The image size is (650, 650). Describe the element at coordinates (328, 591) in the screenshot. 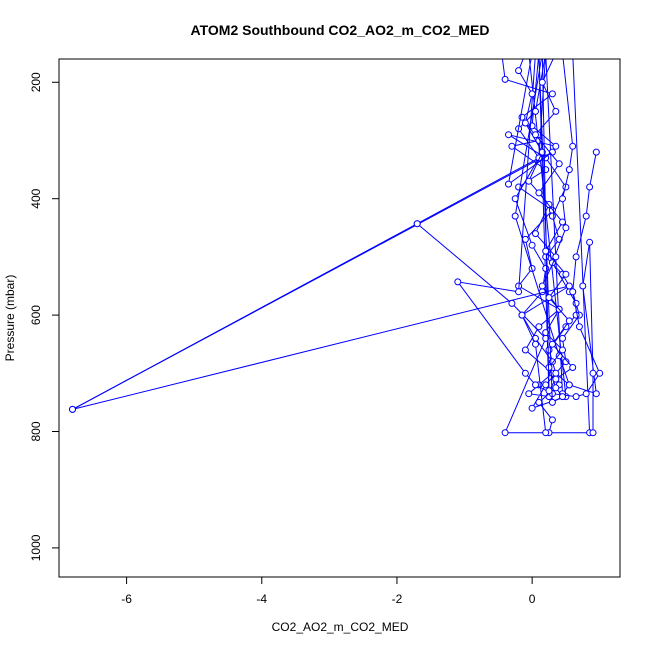

I see `x-axis: -6 -4 -2 0` at that location.